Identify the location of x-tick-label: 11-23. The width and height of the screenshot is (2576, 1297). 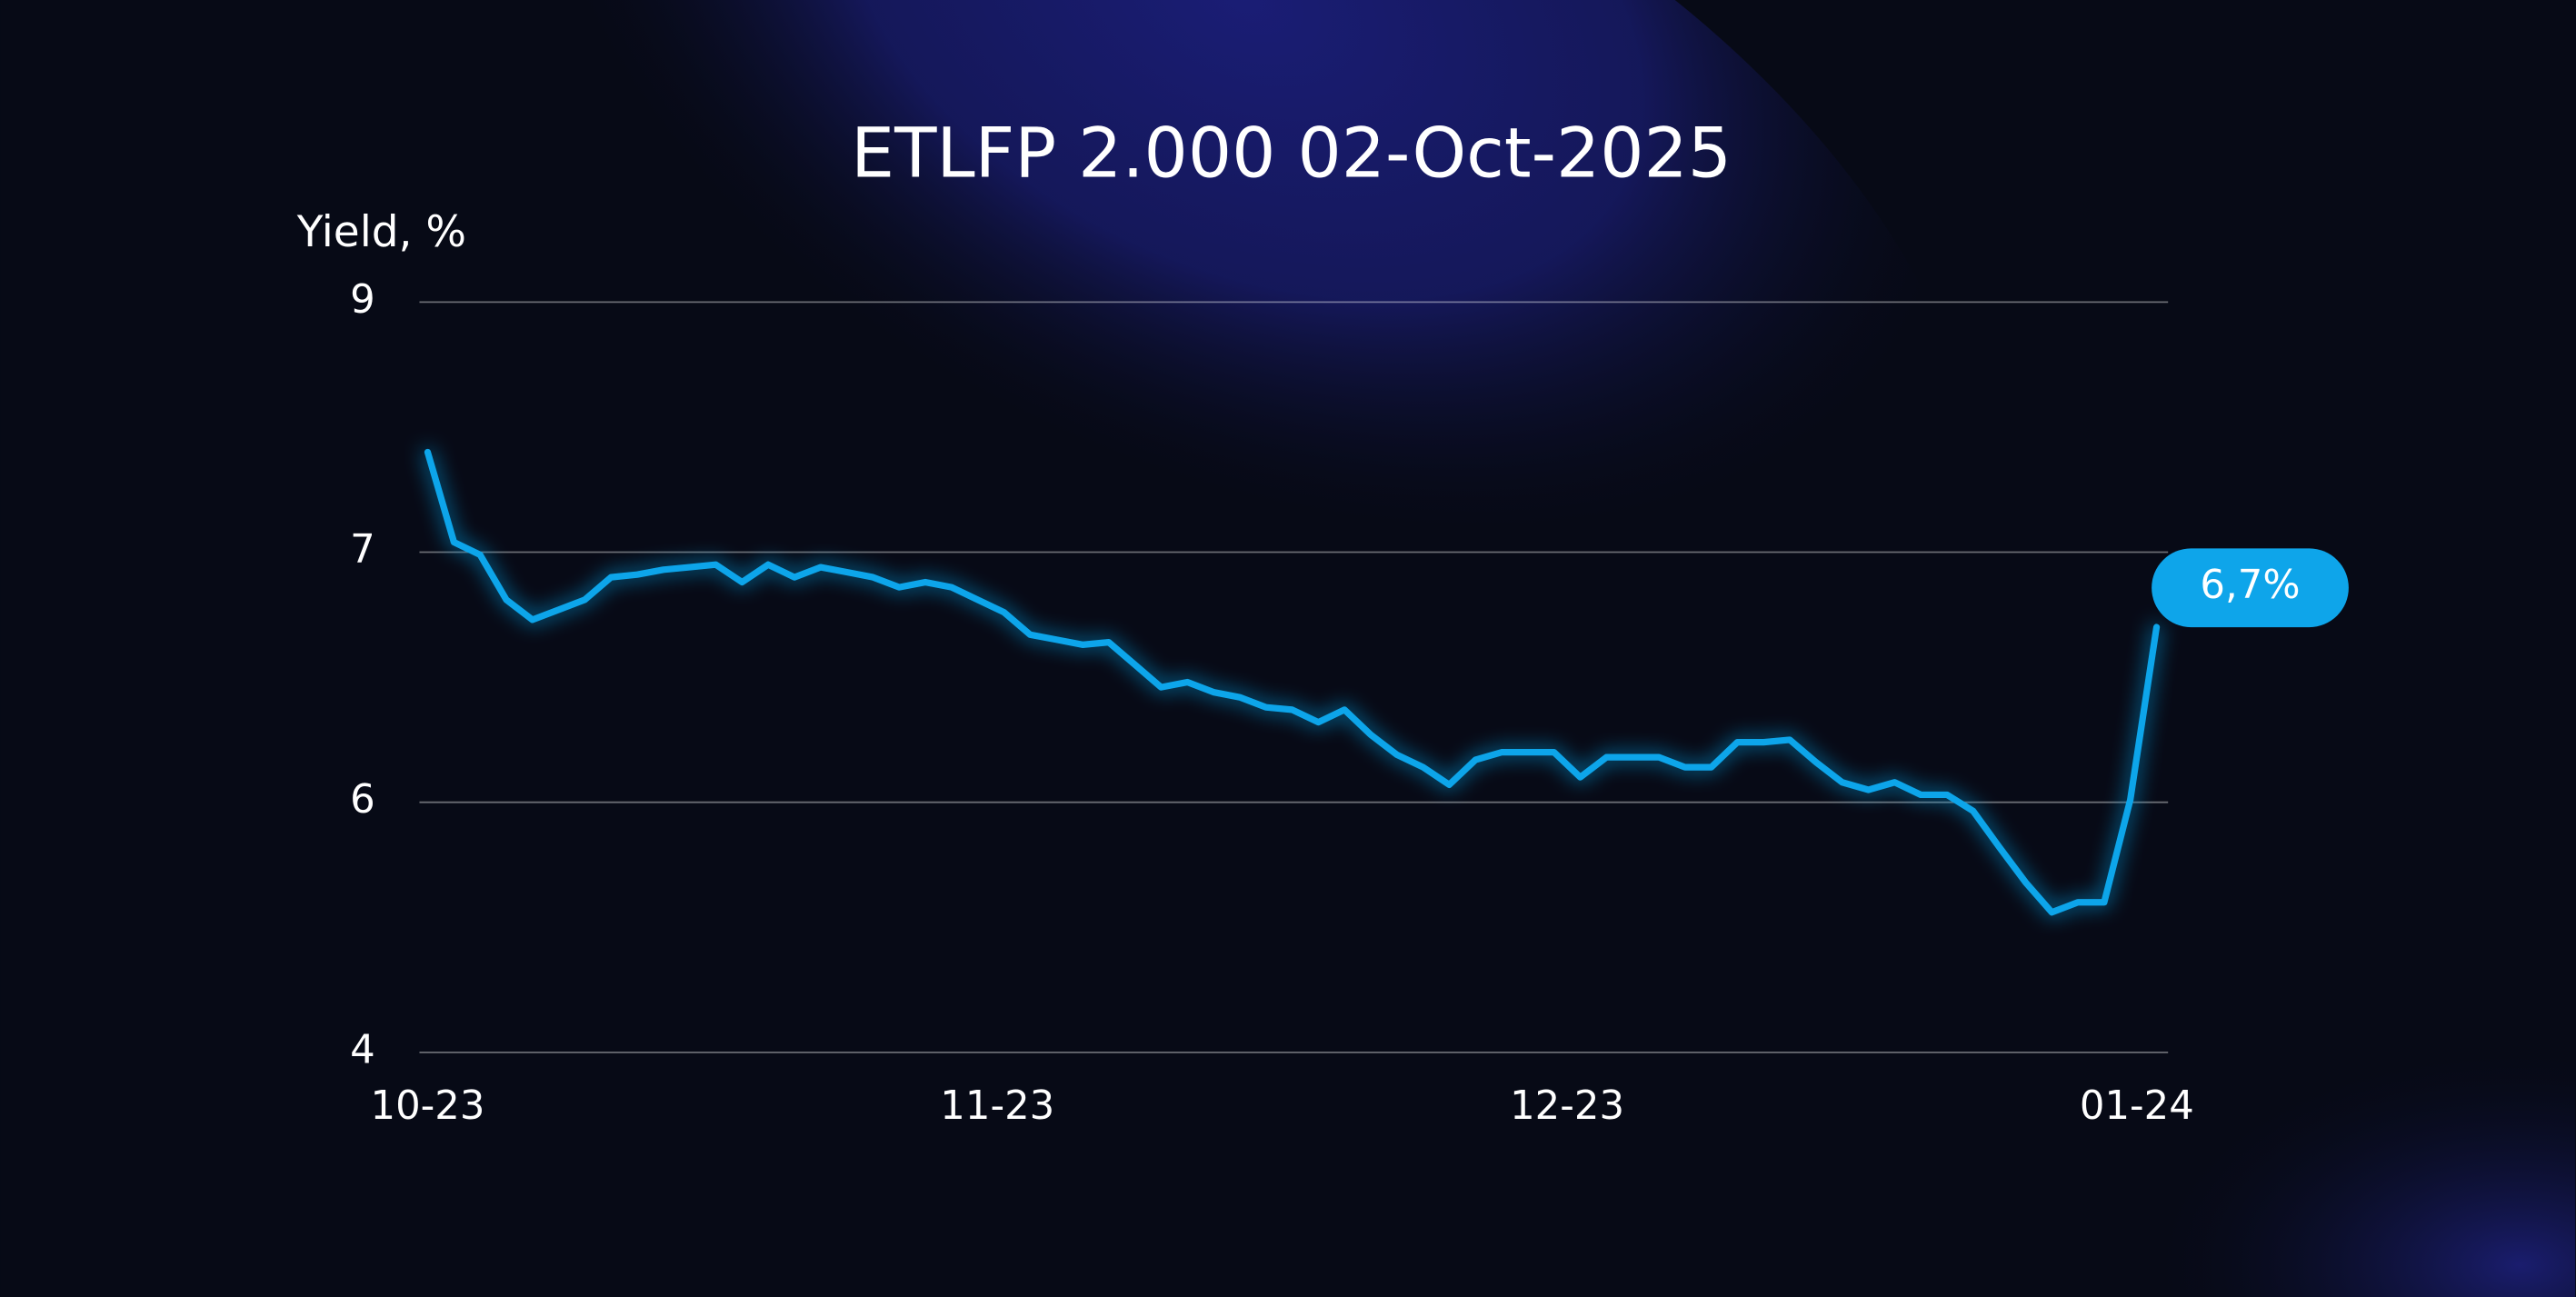
(997, 1106).